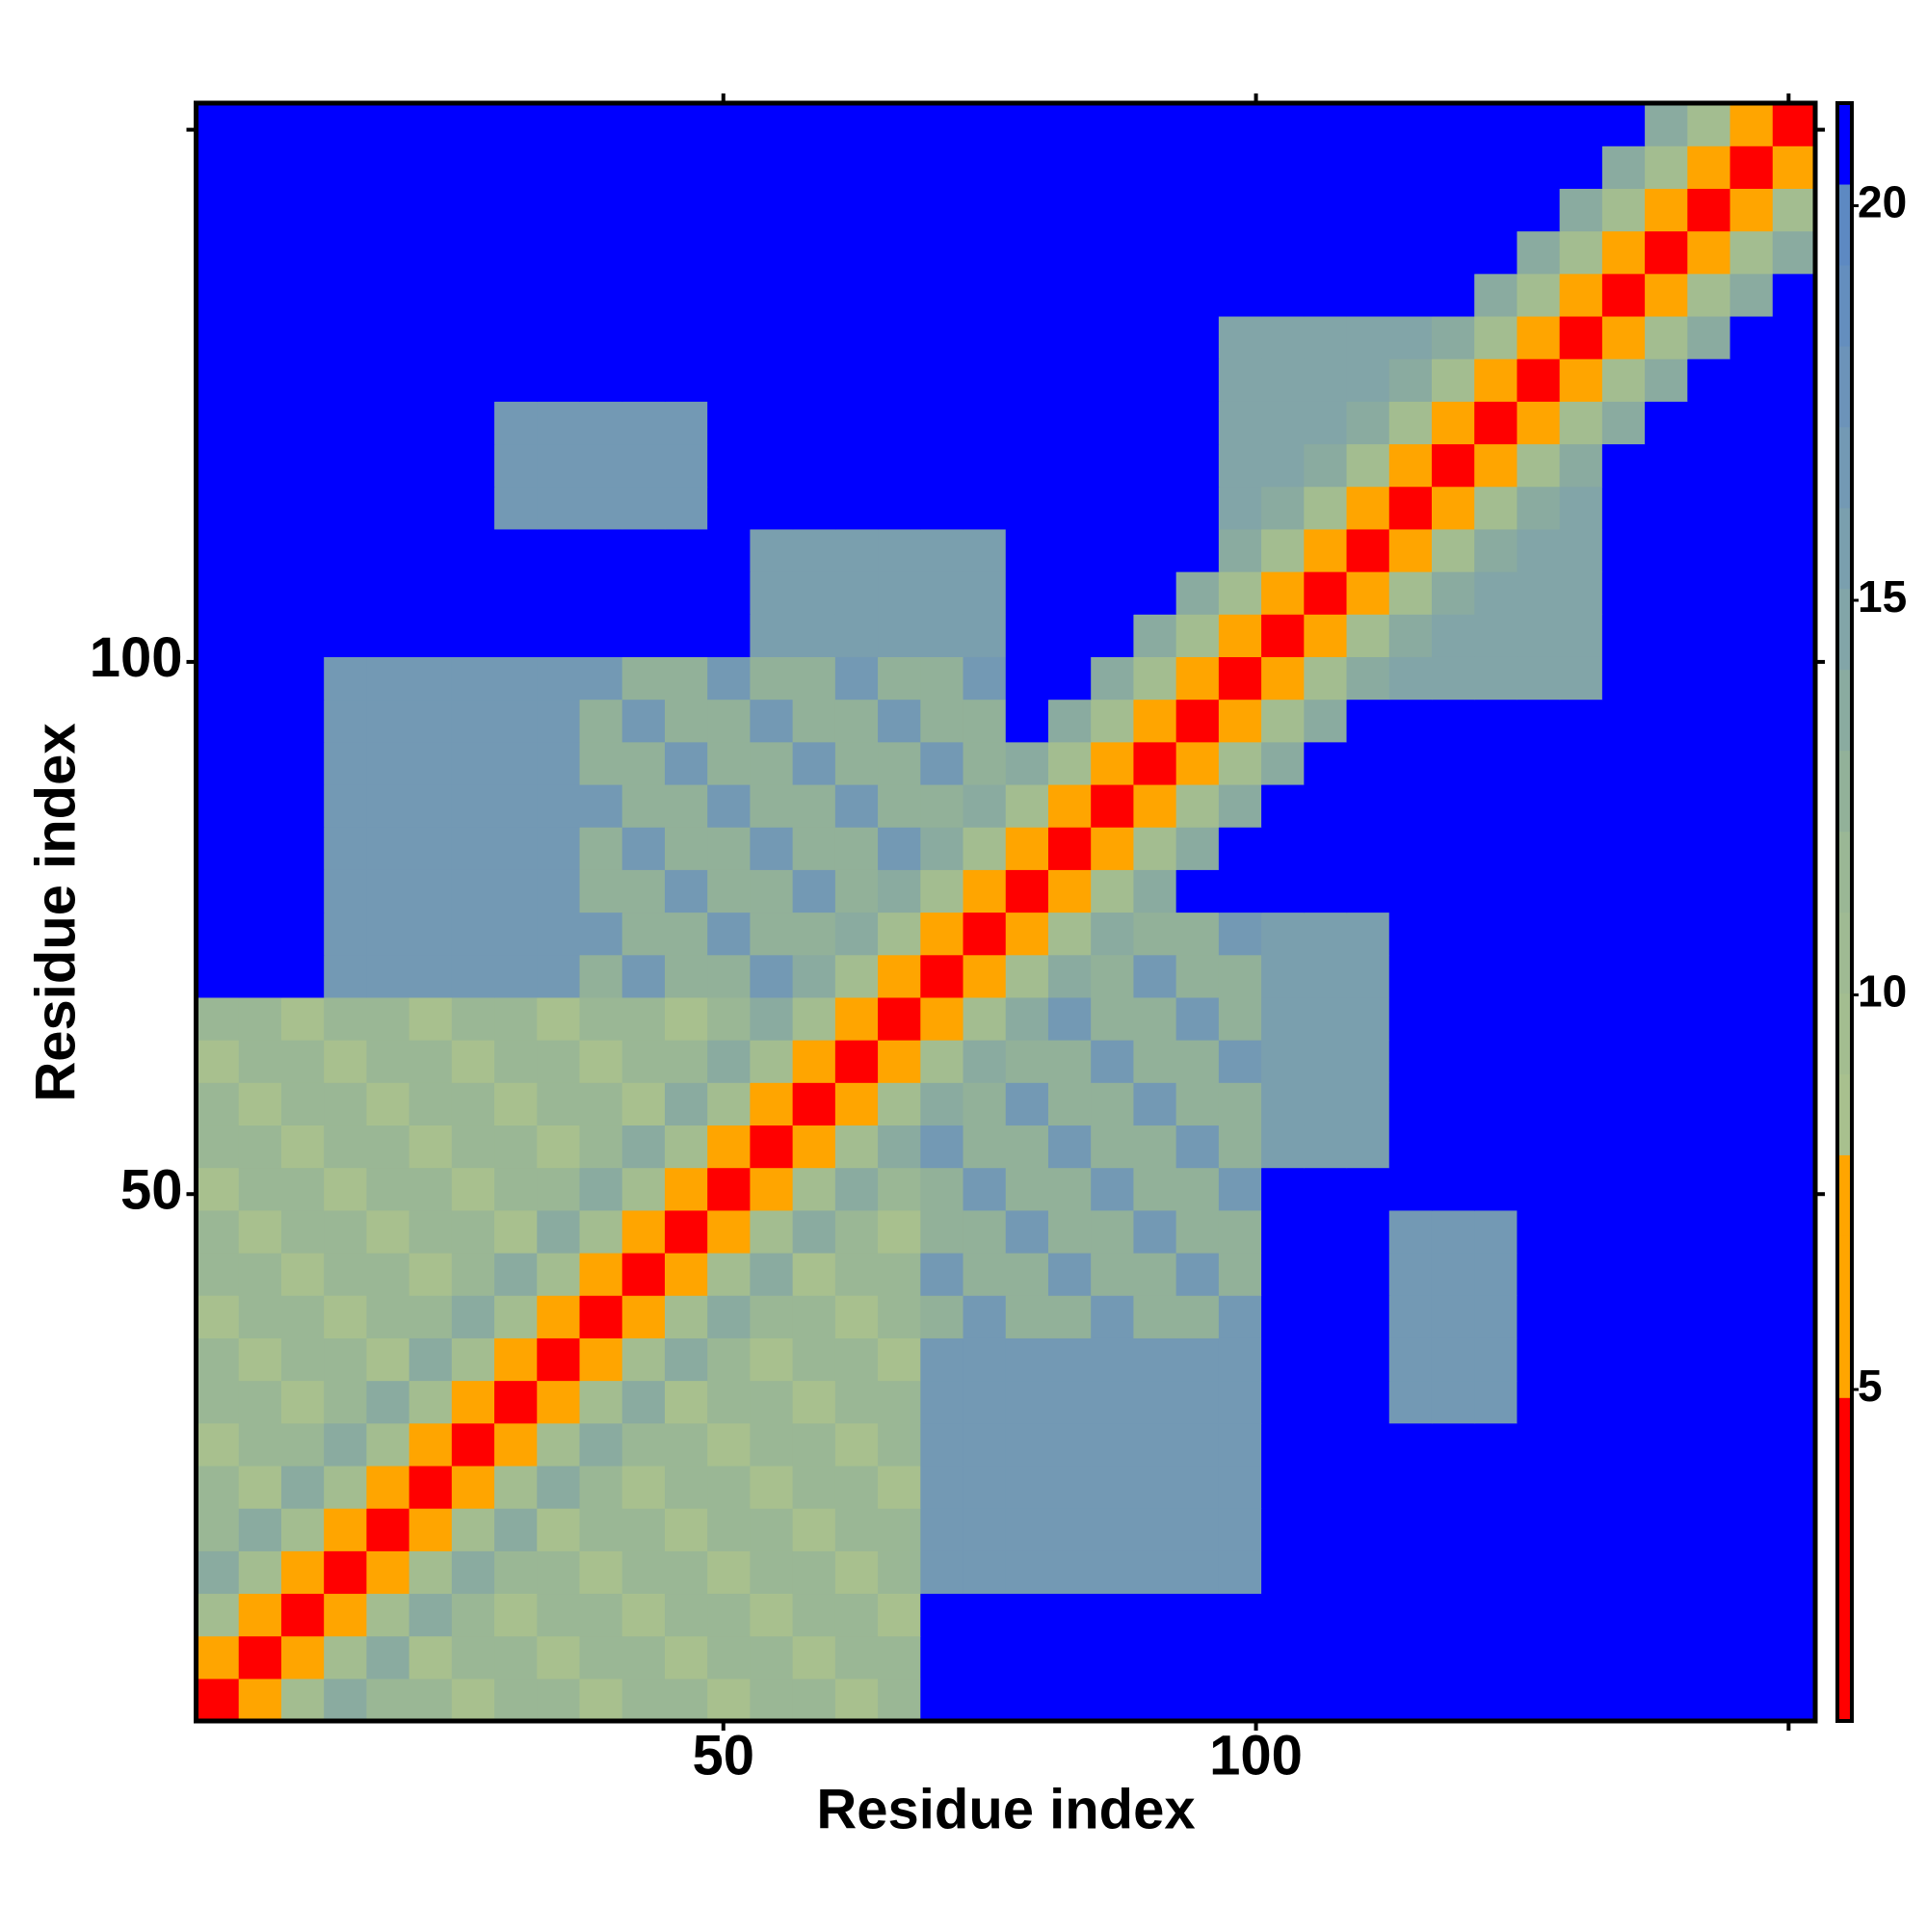 Image resolution: width=1927 pixels, height=1932 pixels. What do you see at coordinates (1871, 1386) in the screenshot?
I see `colorbar-tick-label: 5` at bounding box center [1871, 1386].